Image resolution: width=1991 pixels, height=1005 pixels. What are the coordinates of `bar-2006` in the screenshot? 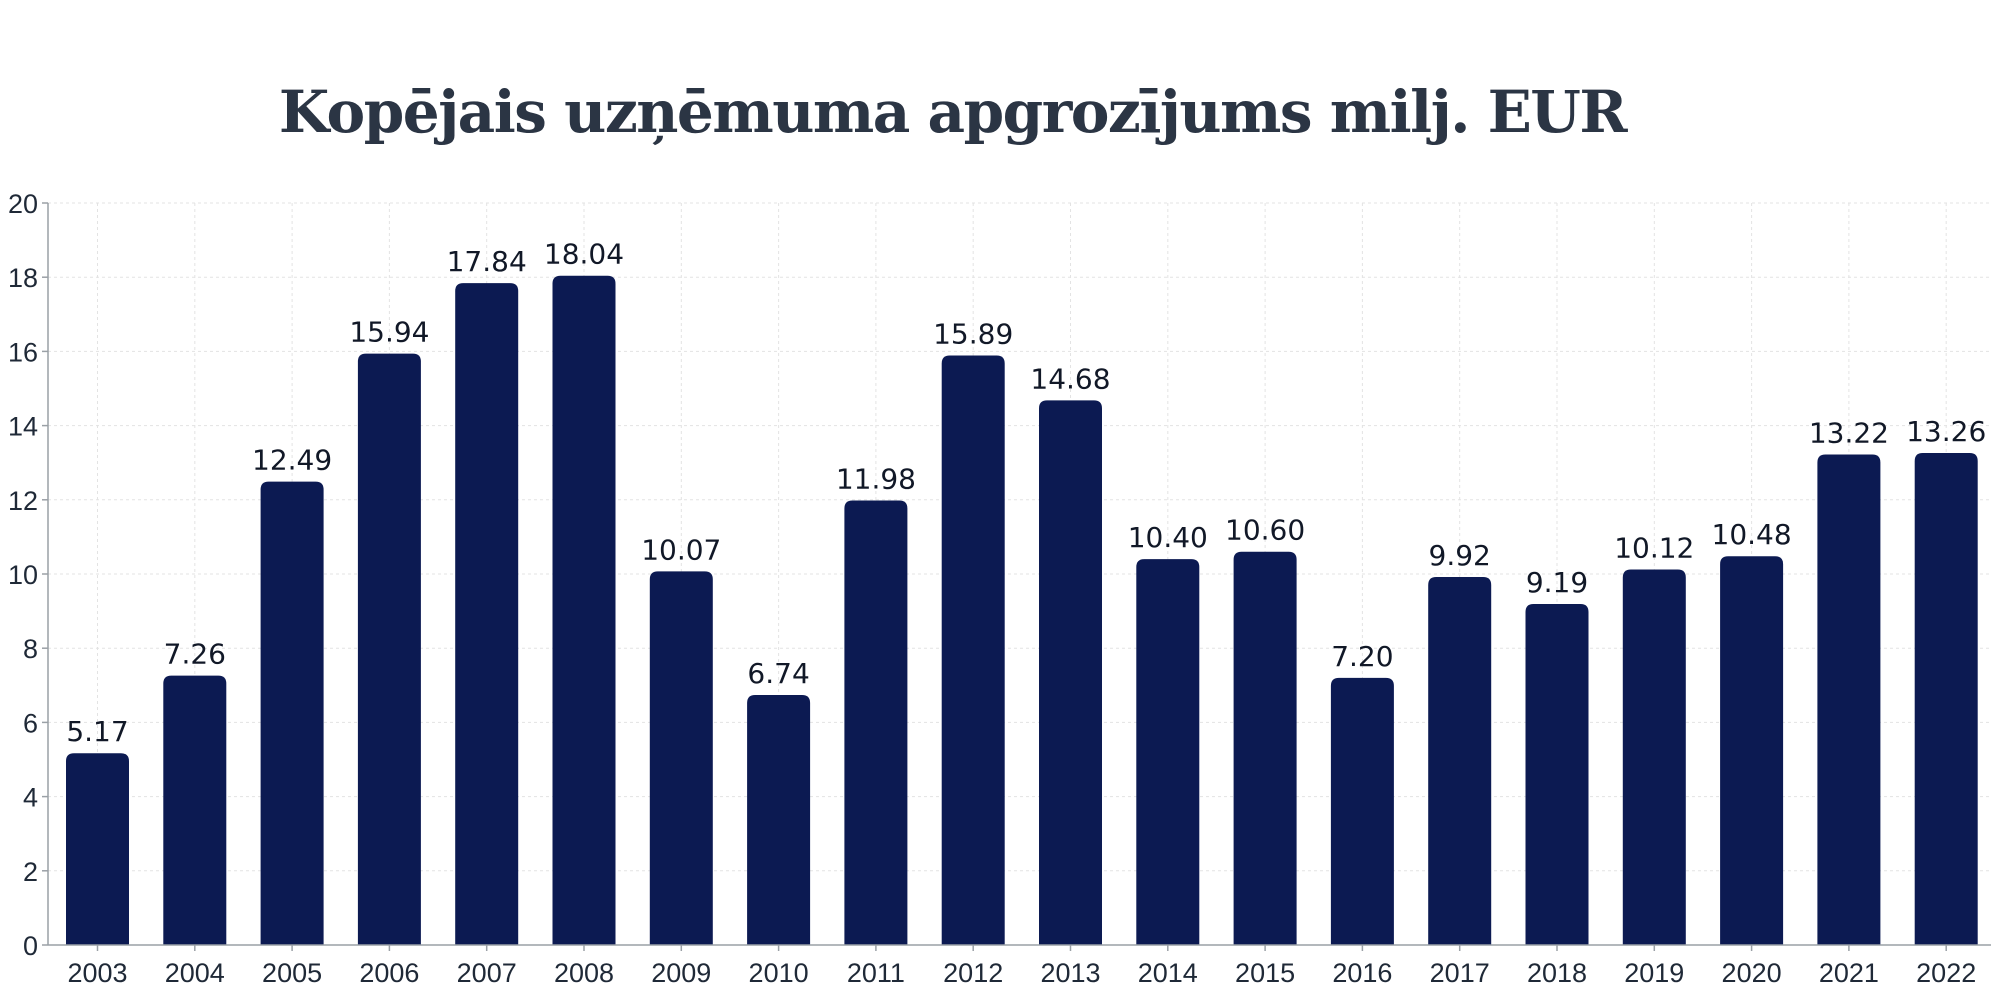 It's located at (389, 649).